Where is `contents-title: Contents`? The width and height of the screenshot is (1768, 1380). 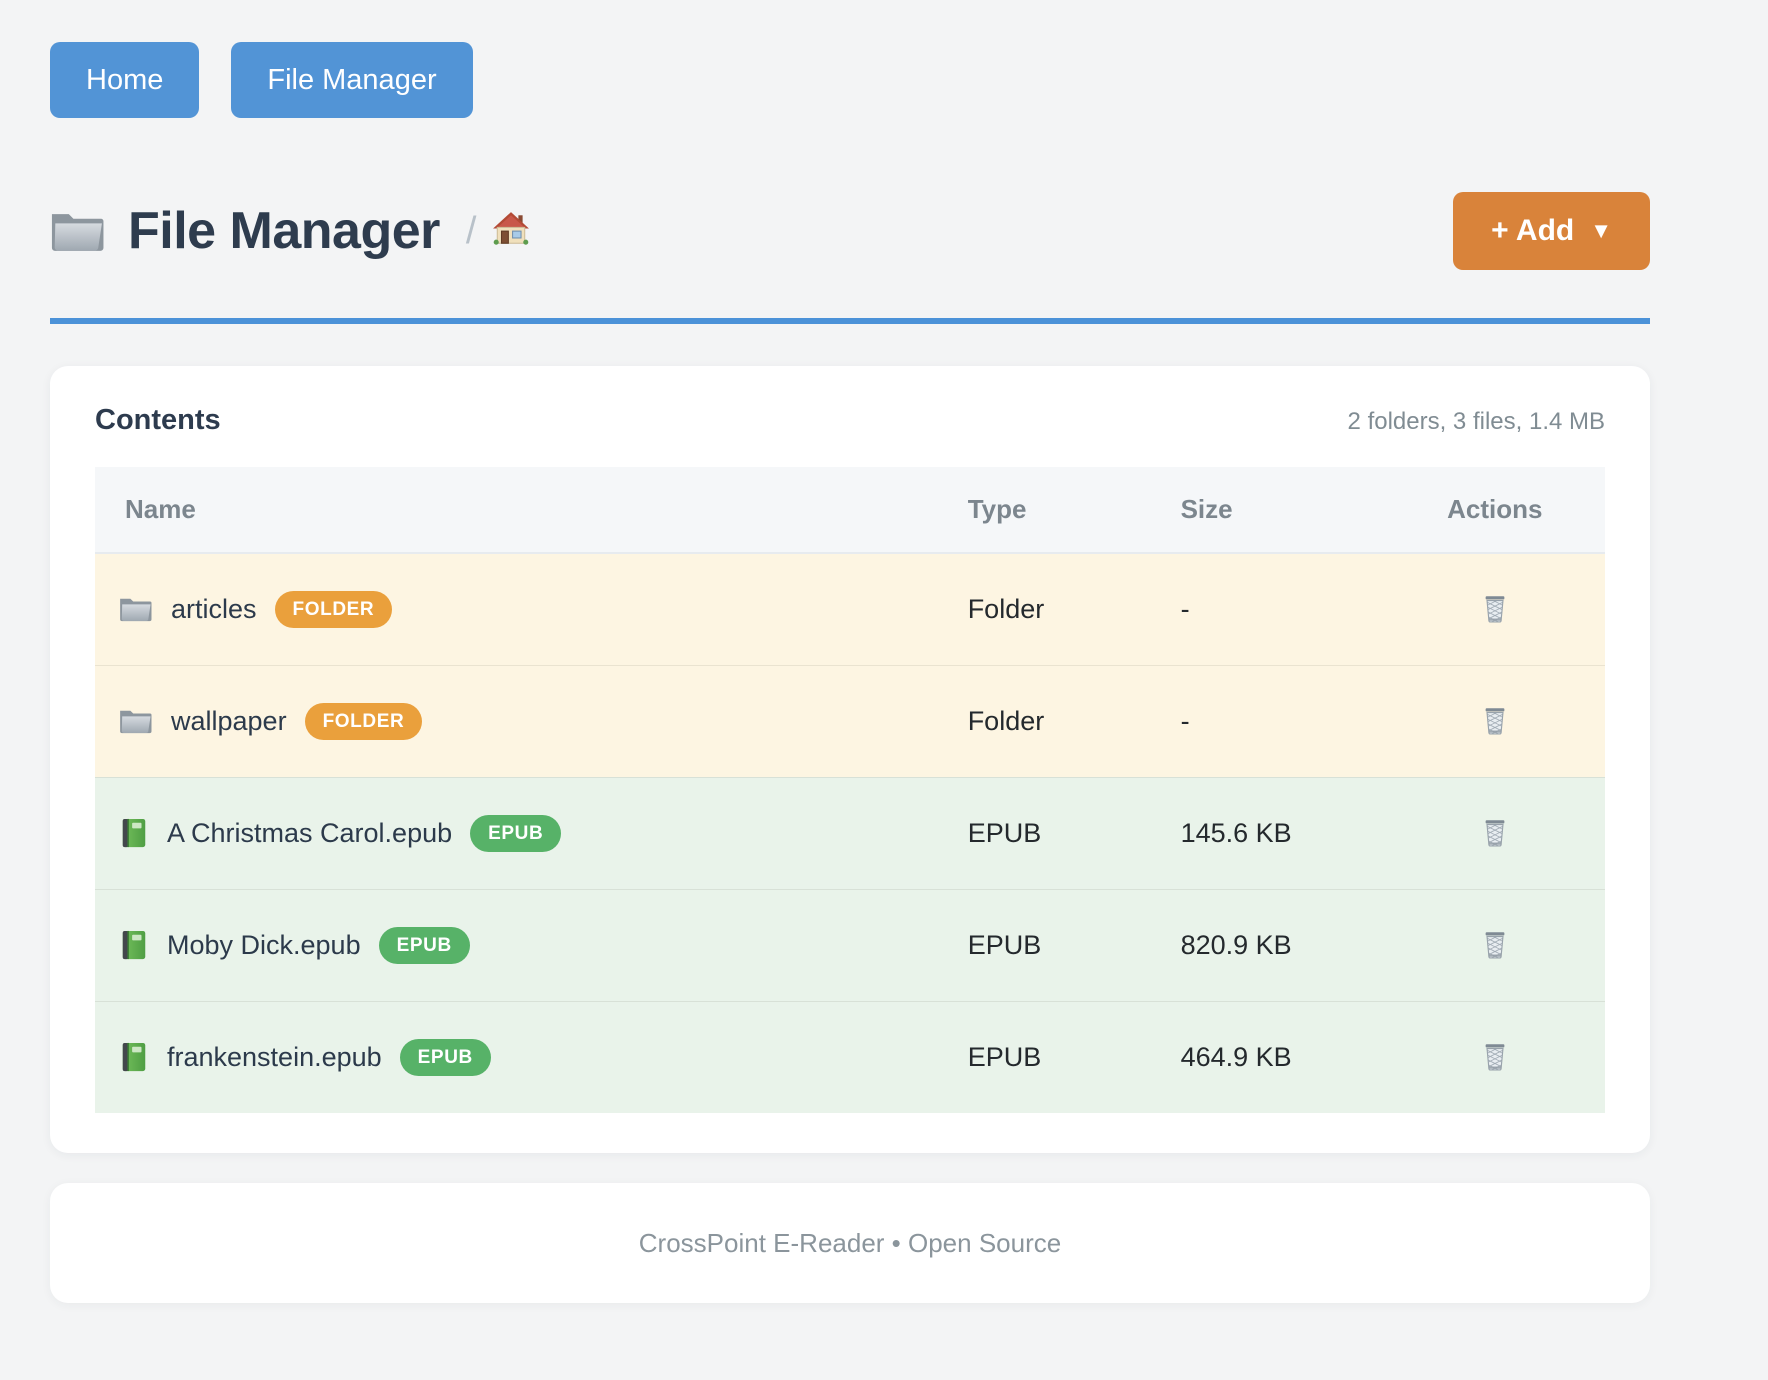
contents-title: Contents is located at coordinates (158, 420).